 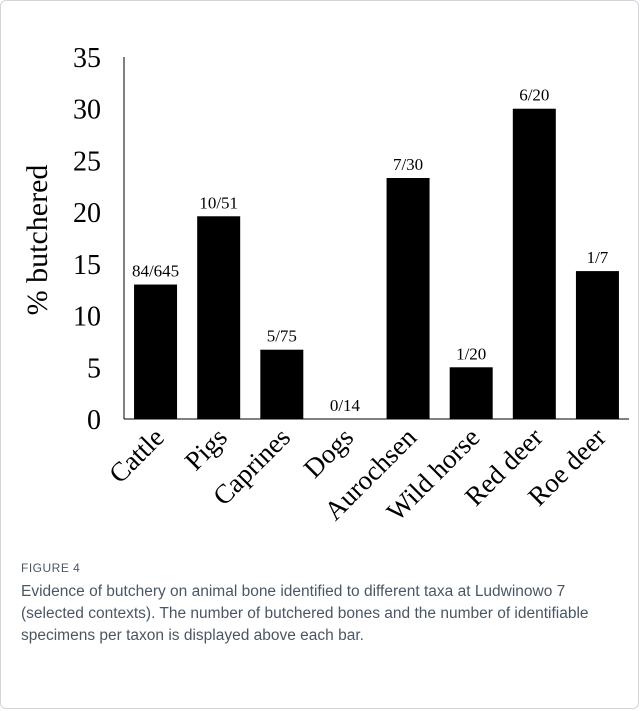 What do you see at coordinates (87, 58) in the screenshot?
I see `y-tick-label: 35` at bounding box center [87, 58].